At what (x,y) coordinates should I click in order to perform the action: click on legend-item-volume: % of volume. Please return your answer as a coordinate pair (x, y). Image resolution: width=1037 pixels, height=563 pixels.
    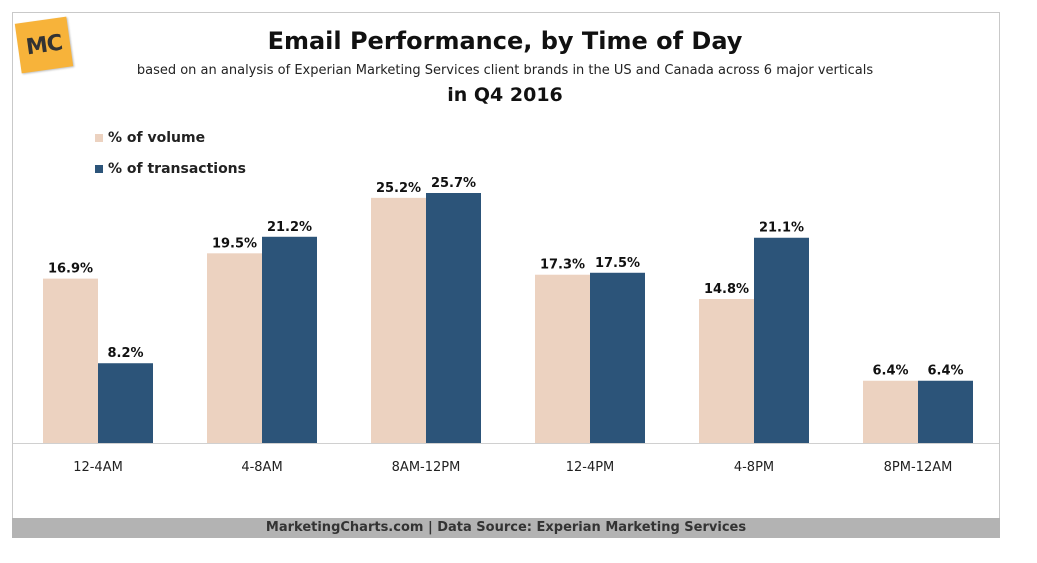
    Looking at the image, I should click on (150, 138).